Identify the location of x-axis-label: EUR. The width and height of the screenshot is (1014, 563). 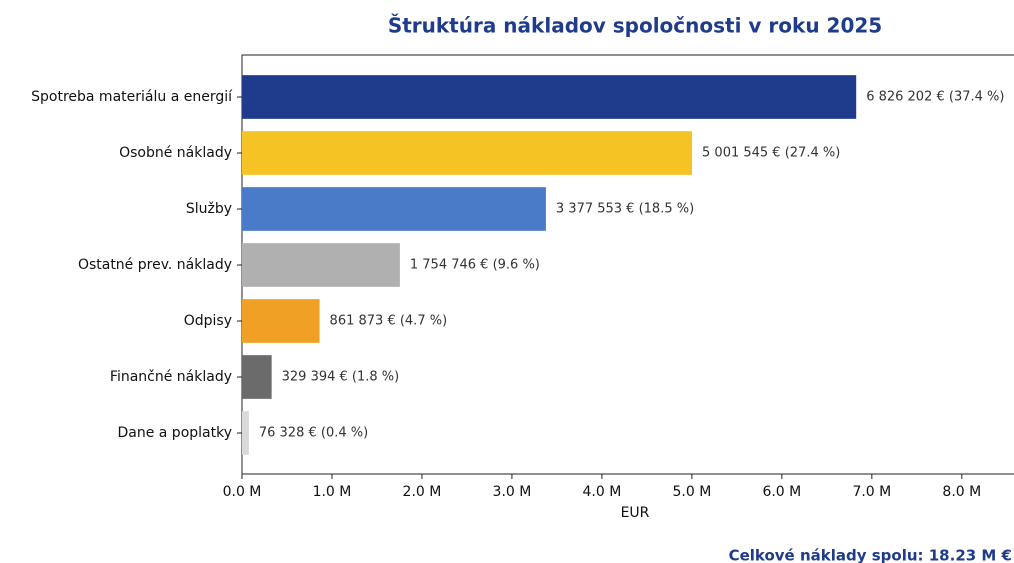
(635, 513).